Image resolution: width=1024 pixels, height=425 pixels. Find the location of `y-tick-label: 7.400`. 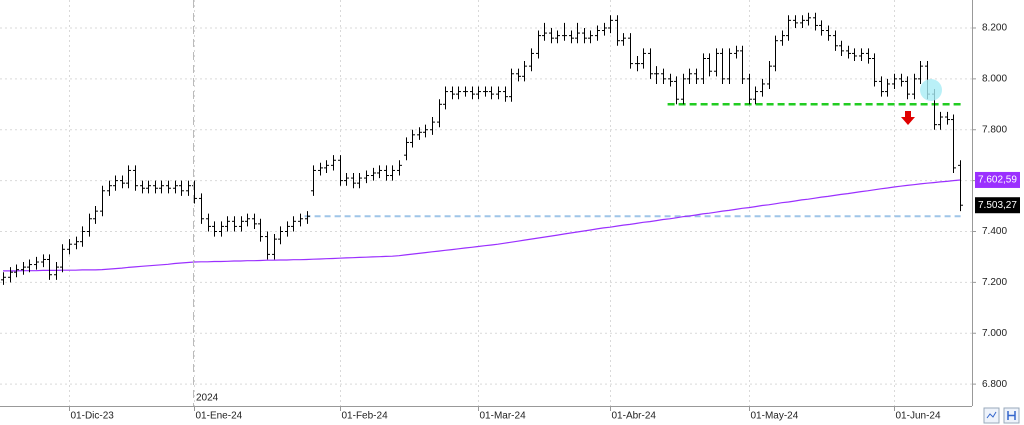

y-tick-label: 7.400 is located at coordinates (994, 231).